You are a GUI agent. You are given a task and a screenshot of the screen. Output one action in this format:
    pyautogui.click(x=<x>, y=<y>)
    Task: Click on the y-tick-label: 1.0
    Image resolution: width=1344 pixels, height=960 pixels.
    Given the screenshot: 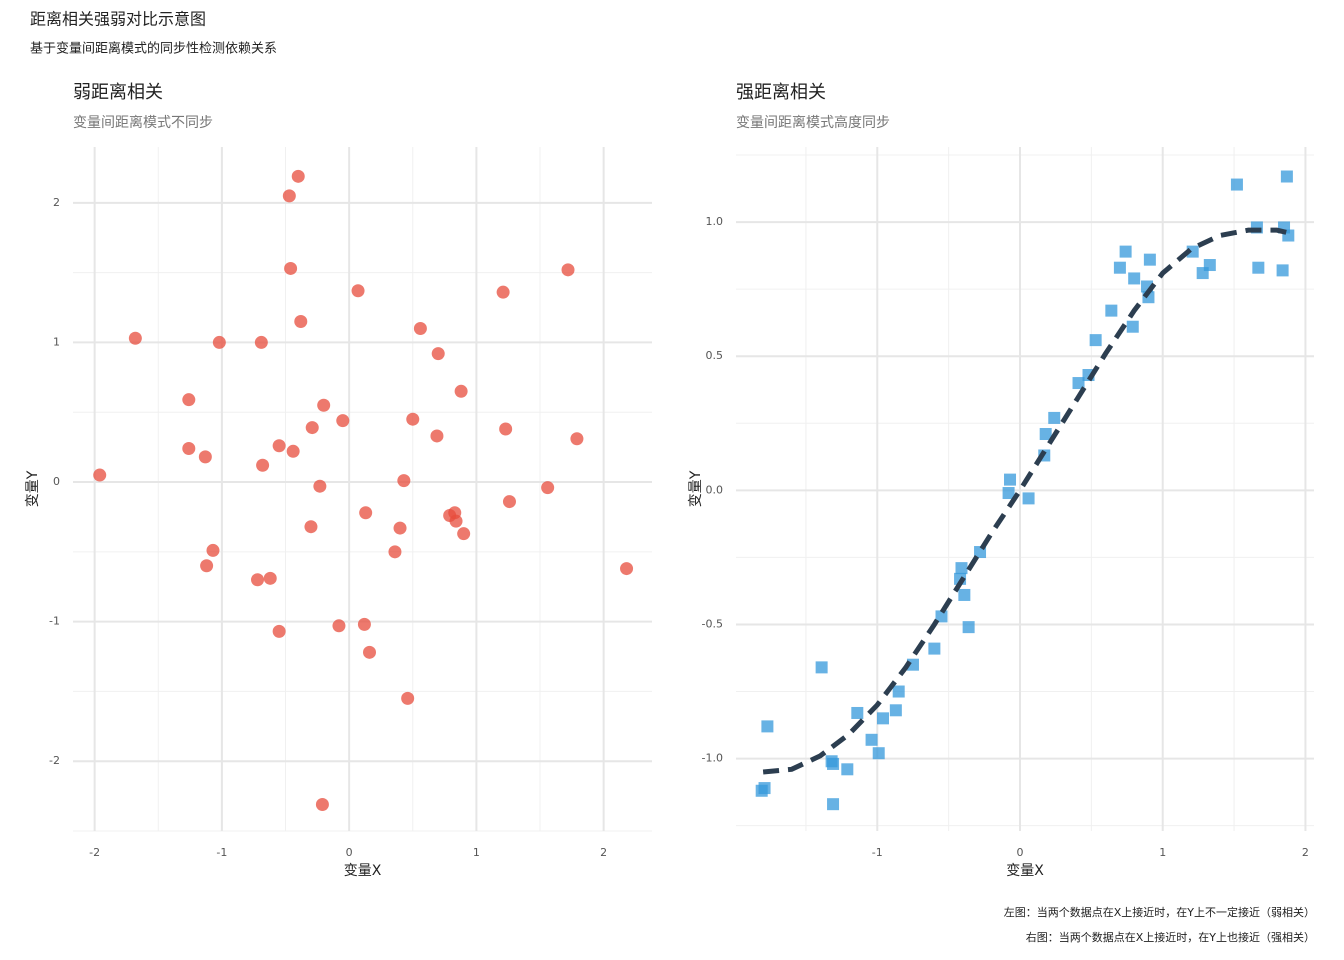 What is the action you would take?
    pyautogui.click(x=715, y=221)
    